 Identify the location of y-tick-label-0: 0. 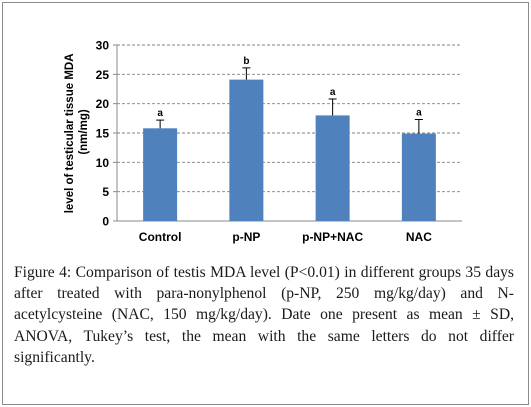
(105, 222).